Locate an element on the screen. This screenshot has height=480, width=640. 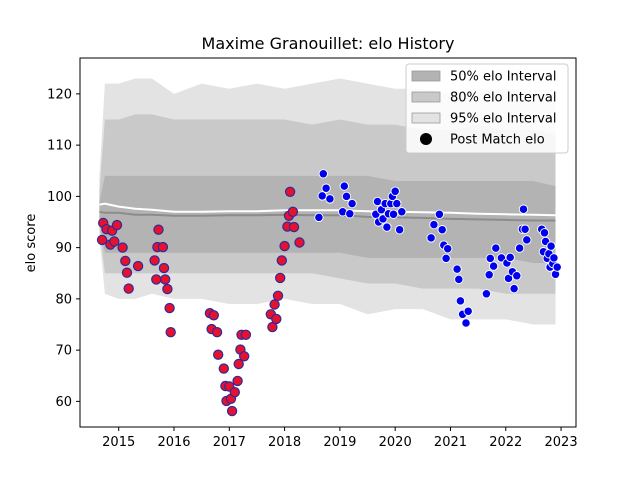
x-tick-label: 2015 is located at coordinates (118, 442).